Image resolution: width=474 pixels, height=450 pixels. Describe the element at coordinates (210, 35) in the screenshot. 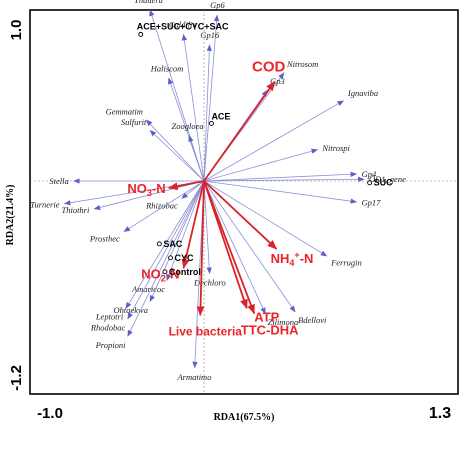

I see `species-label-gp16: Gp16` at that location.